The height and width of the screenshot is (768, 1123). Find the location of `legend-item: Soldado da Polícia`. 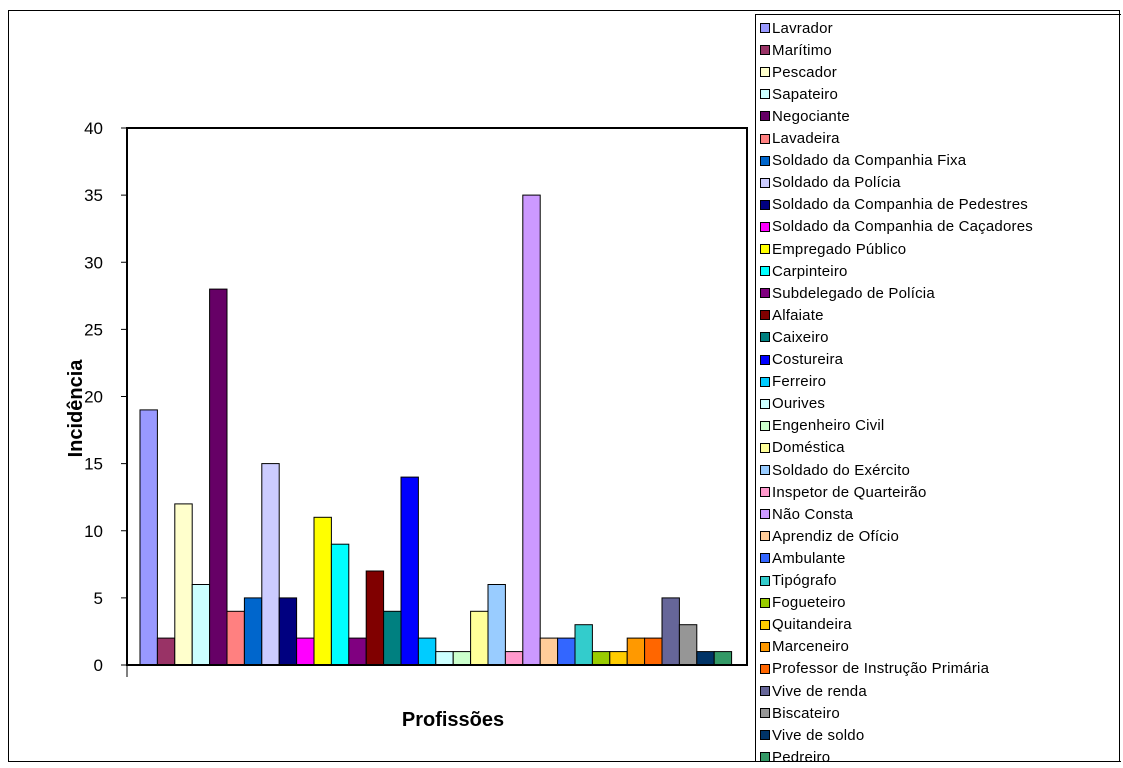

legend-item: Soldado da Polícia is located at coordinates (830, 183).